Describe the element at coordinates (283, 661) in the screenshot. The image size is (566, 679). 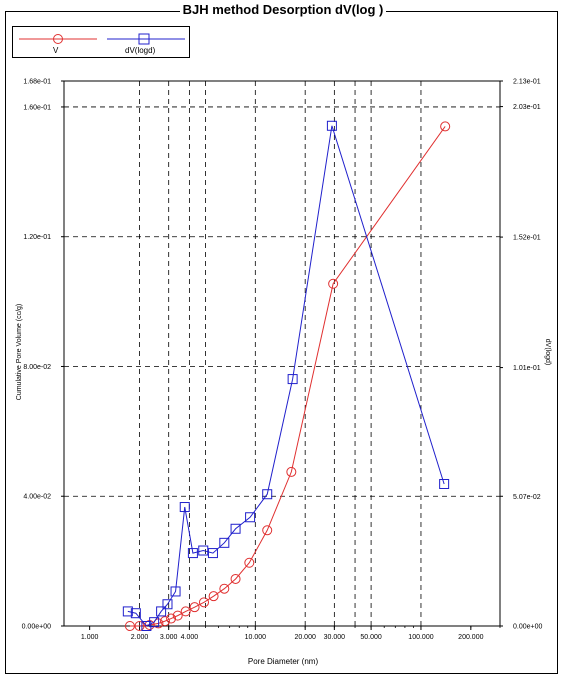
I see `x-axis-label: Pore Diameter (nm)` at that location.